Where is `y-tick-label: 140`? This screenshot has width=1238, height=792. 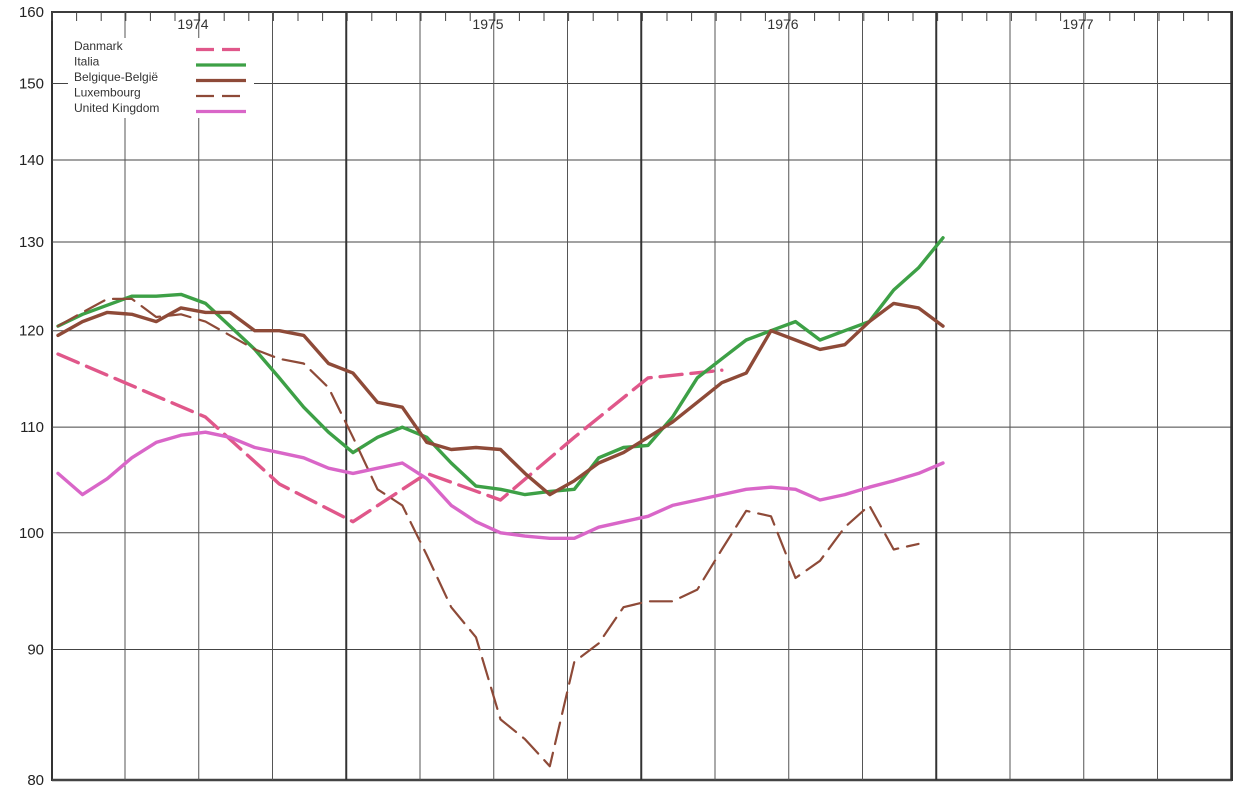
y-tick-label: 140 is located at coordinates (31, 160).